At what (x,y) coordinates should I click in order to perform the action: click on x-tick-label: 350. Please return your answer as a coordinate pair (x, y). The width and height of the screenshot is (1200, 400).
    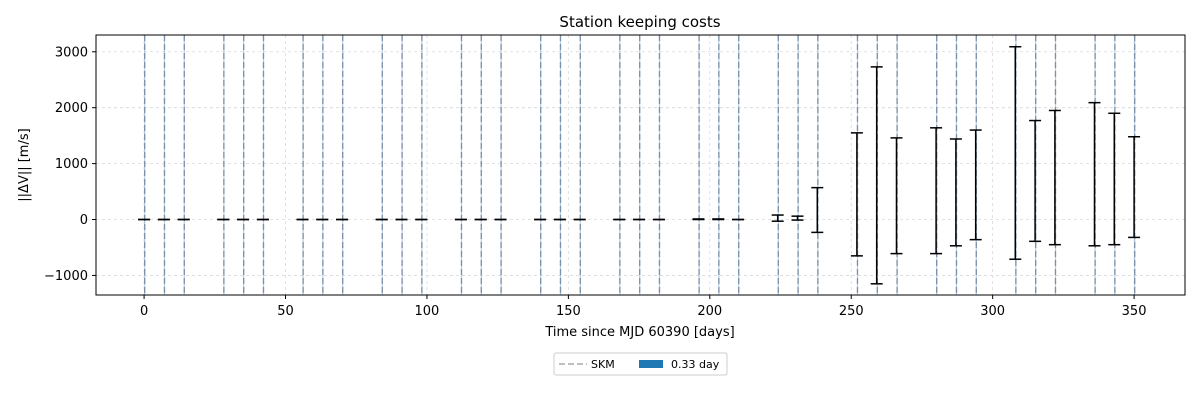
    Looking at the image, I should click on (1134, 311).